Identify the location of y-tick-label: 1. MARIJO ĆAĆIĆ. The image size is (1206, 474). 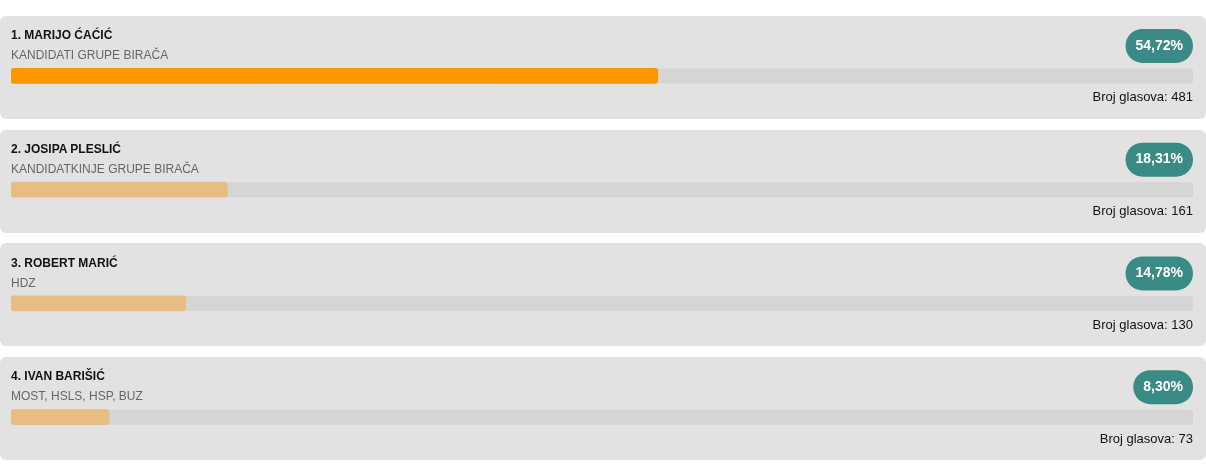
(62, 35).